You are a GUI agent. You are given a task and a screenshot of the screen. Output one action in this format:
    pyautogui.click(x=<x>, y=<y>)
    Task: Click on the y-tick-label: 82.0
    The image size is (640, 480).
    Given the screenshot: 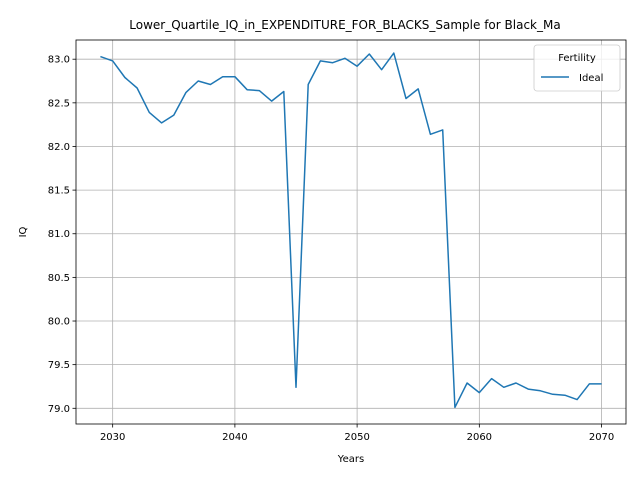 What is the action you would take?
    pyautogui.click(x=59, y=147)
    